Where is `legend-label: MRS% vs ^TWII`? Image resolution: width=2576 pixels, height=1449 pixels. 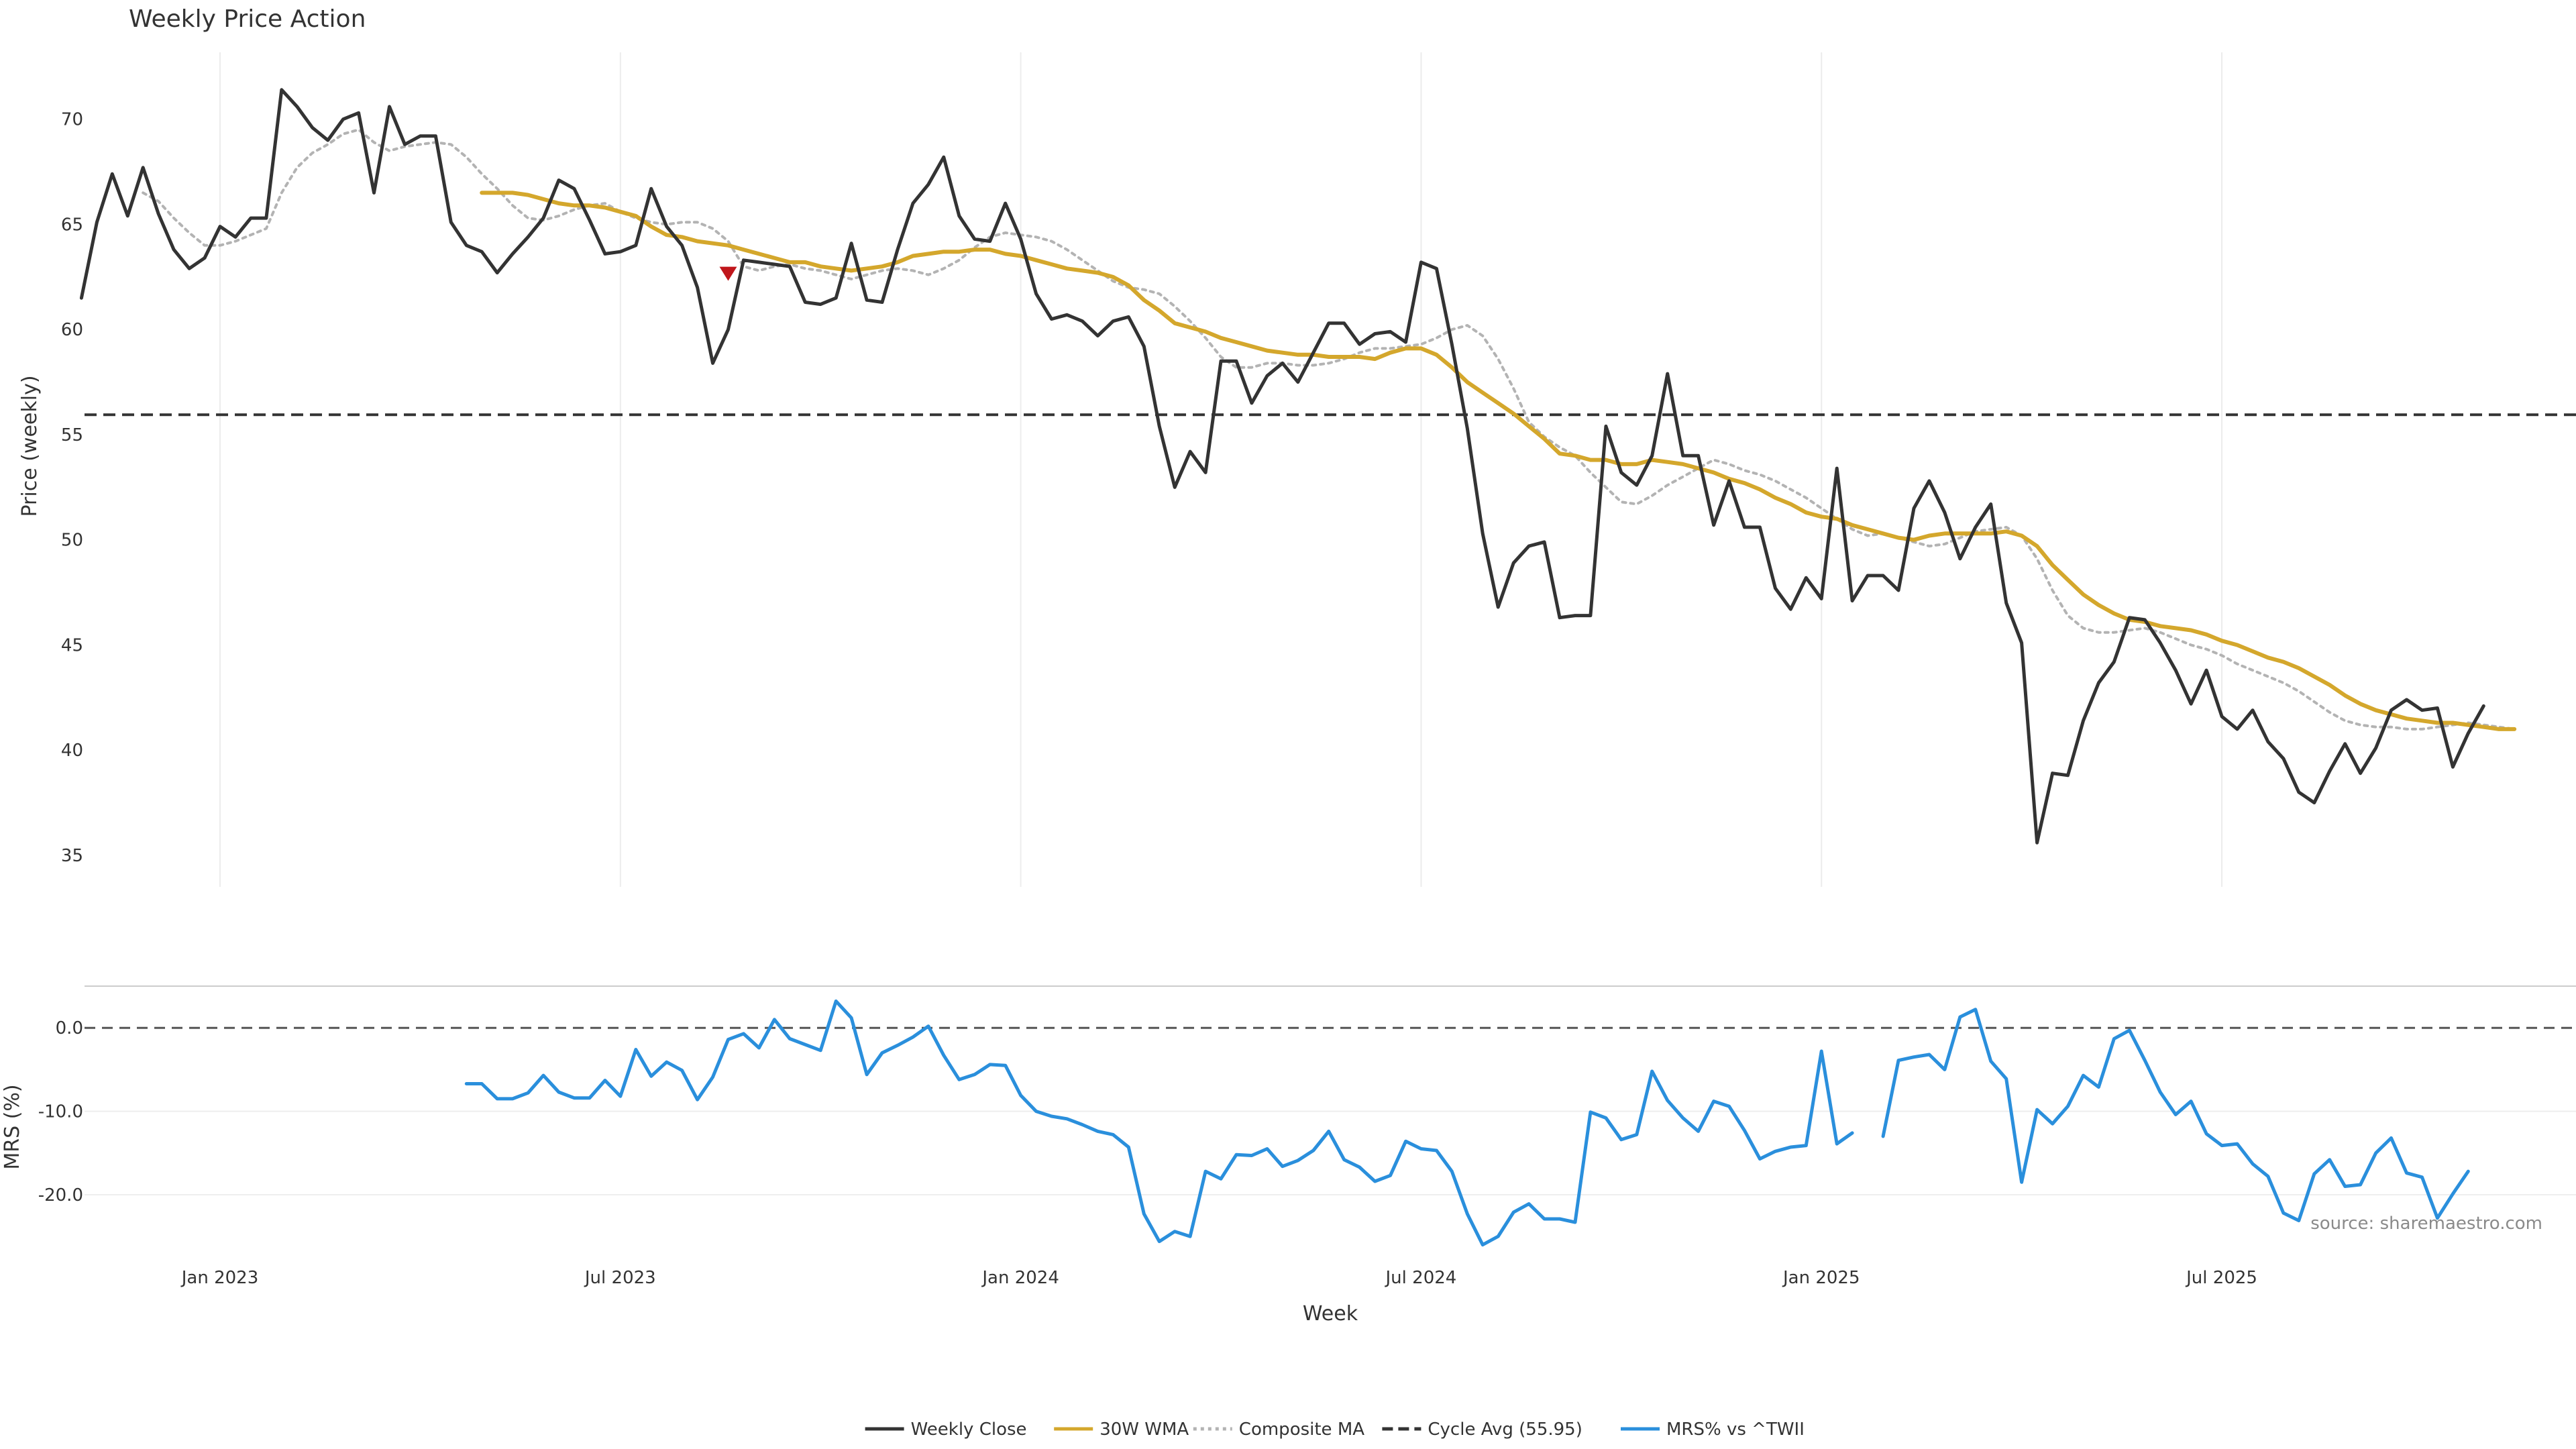 legend-label: MRS% vs ^TWII is located at coordinates (1735, 1429).